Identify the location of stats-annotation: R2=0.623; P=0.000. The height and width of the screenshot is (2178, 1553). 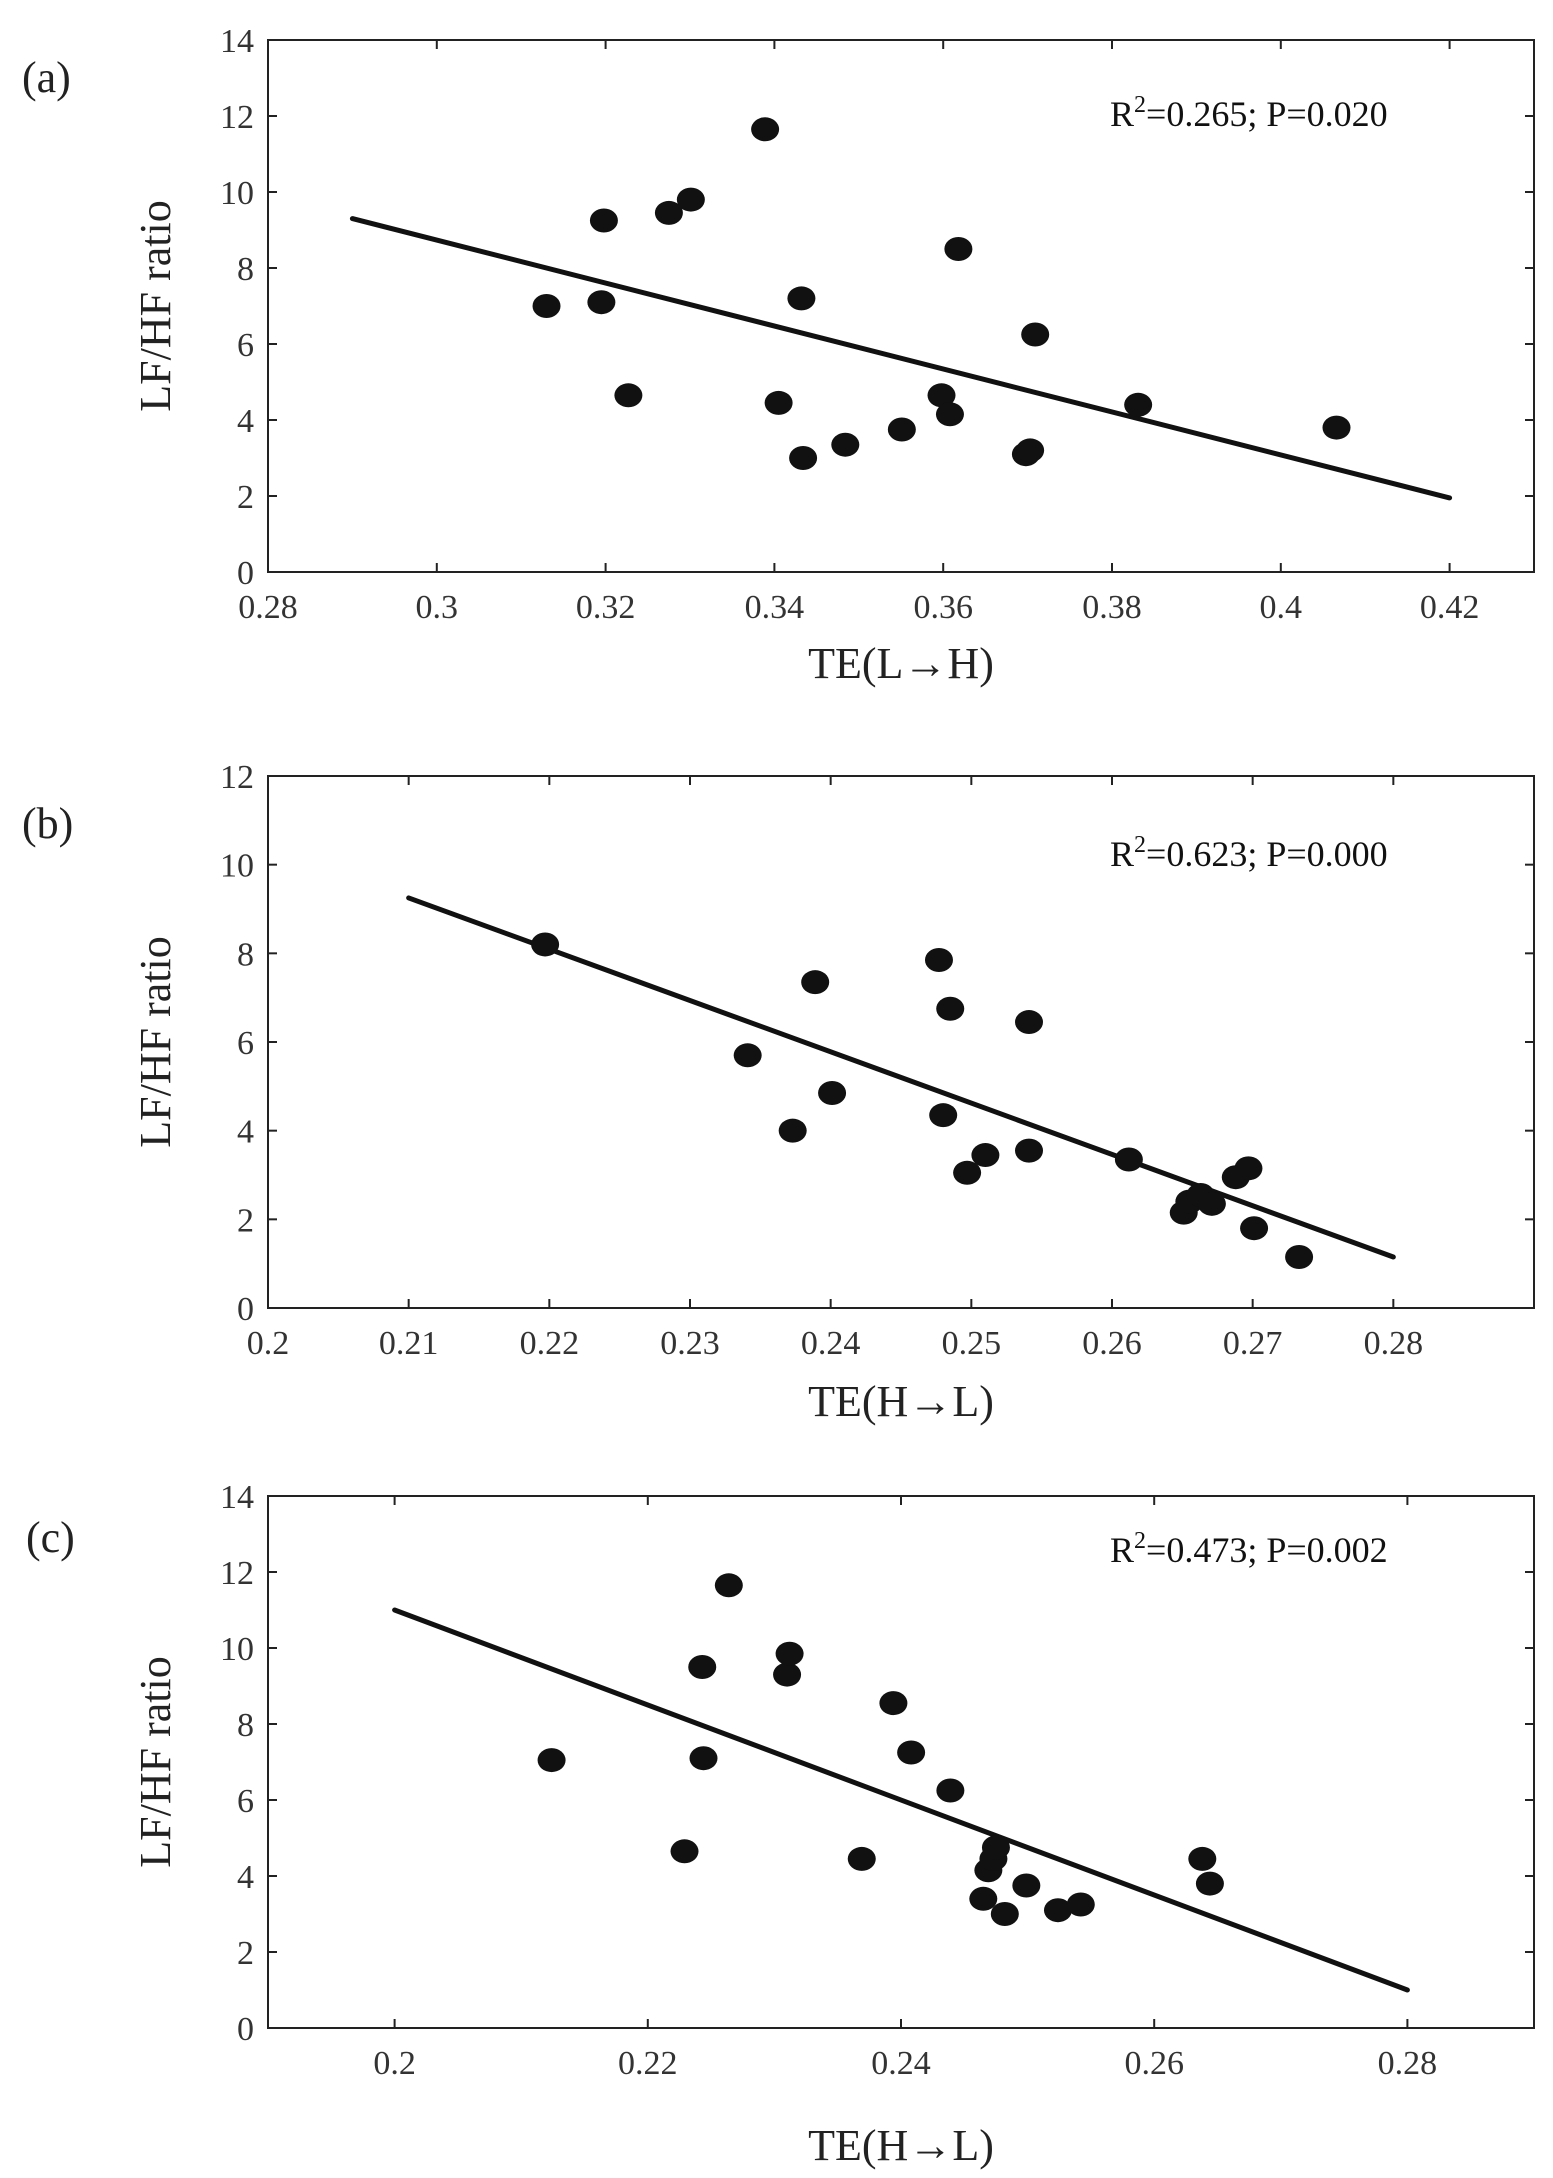
(1249, 853).